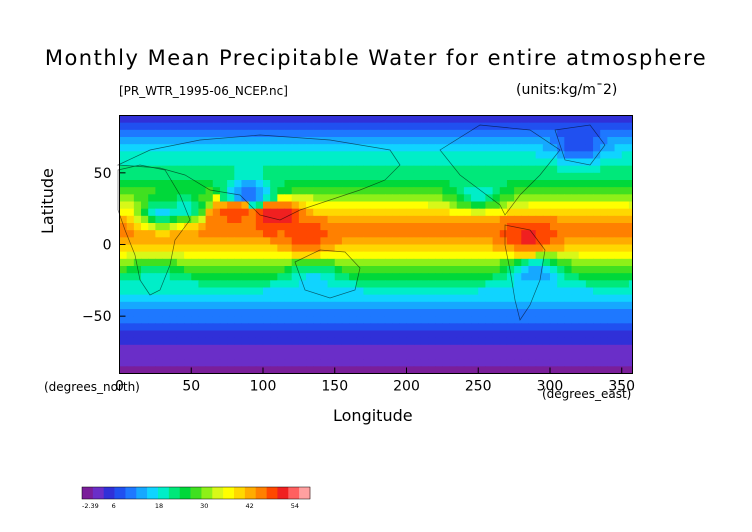  What do you see at coordinates (249, 506) in the screenshot?
I see `colorbar-label: 42` at bounding box center [249, 506].